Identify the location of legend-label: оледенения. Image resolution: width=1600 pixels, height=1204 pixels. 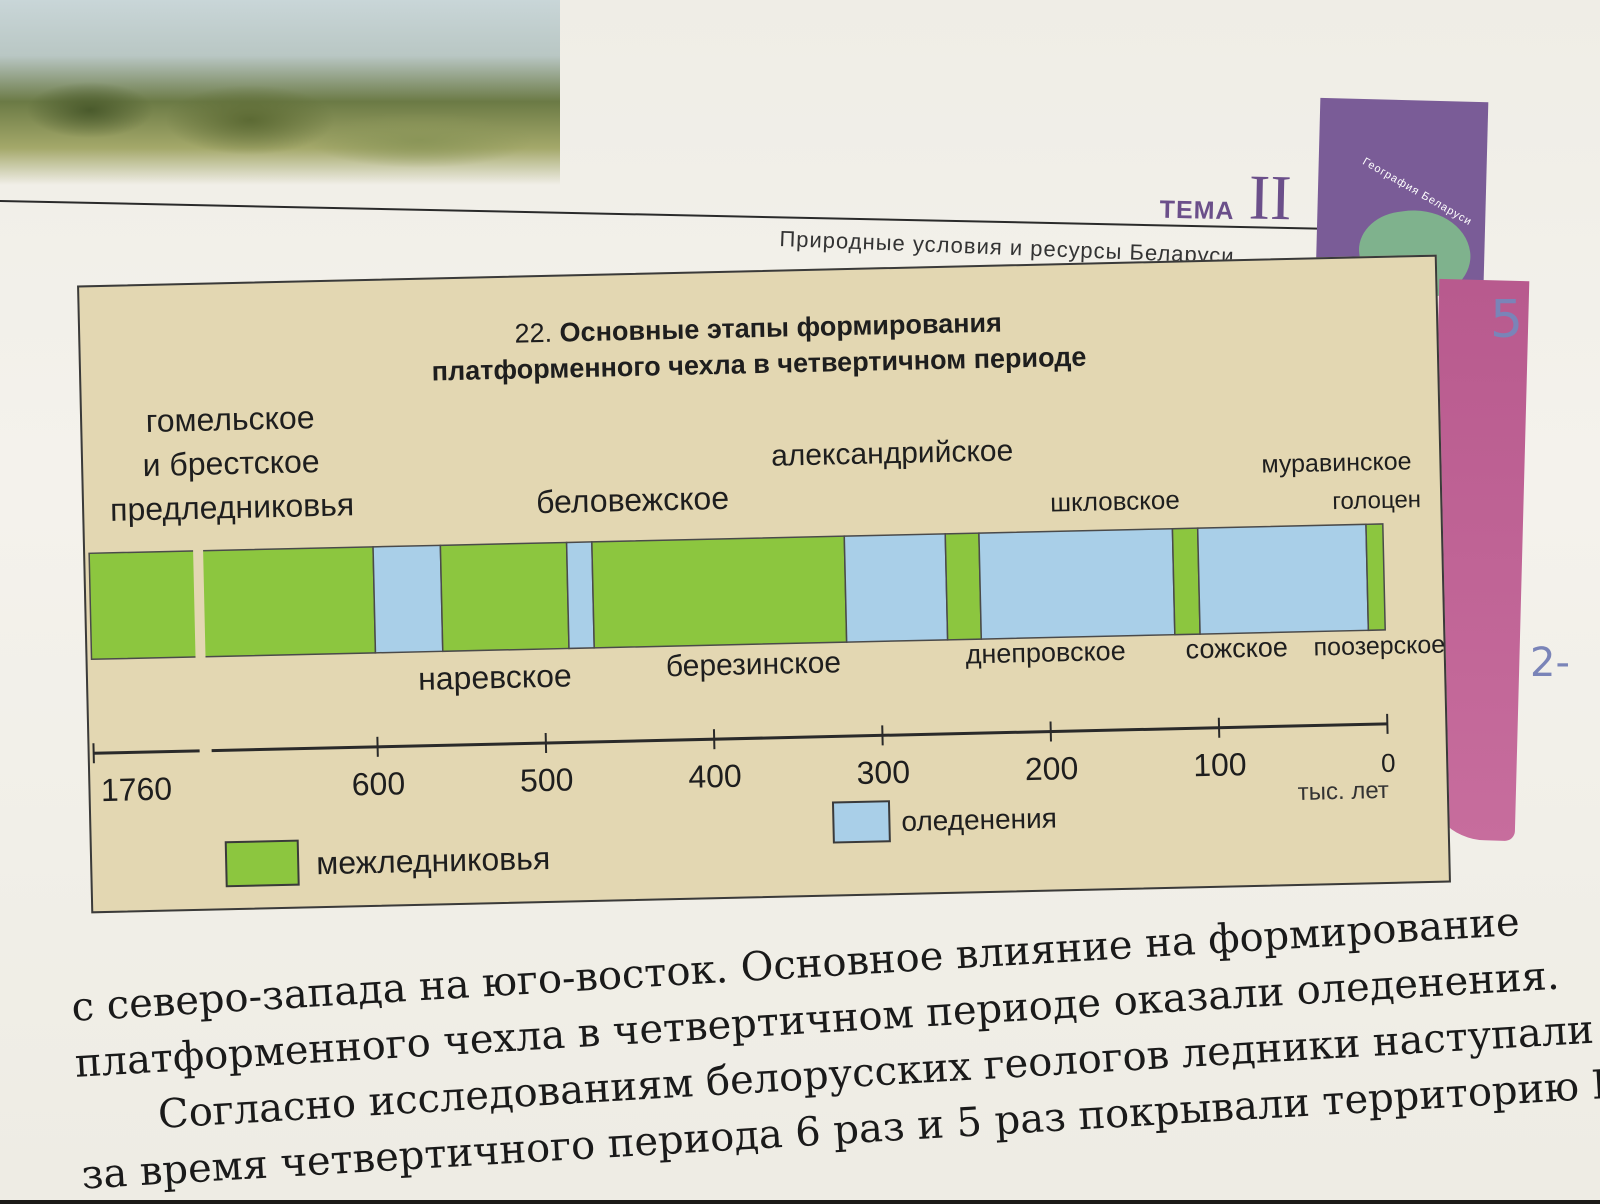
(979, 819).